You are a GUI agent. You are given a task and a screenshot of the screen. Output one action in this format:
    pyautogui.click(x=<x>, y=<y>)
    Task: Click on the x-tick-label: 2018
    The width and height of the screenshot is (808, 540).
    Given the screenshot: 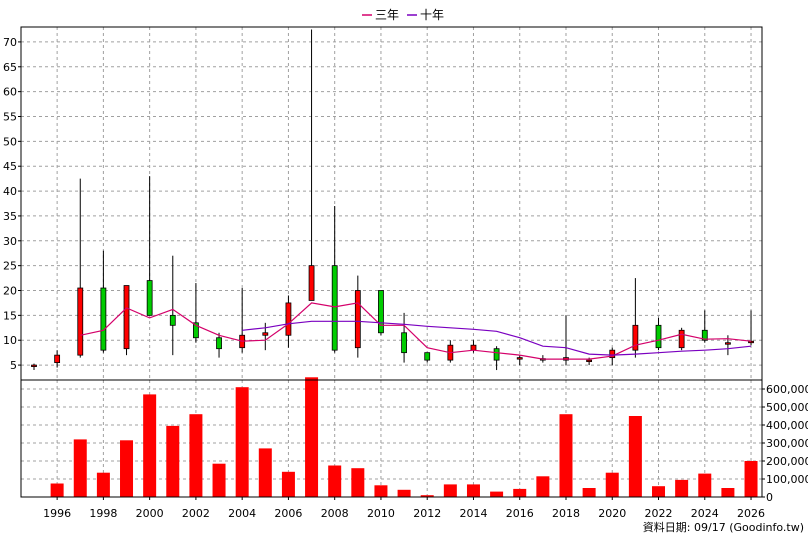 What is the action you would take?
    pyautogui.click(x=566, y=513)
    